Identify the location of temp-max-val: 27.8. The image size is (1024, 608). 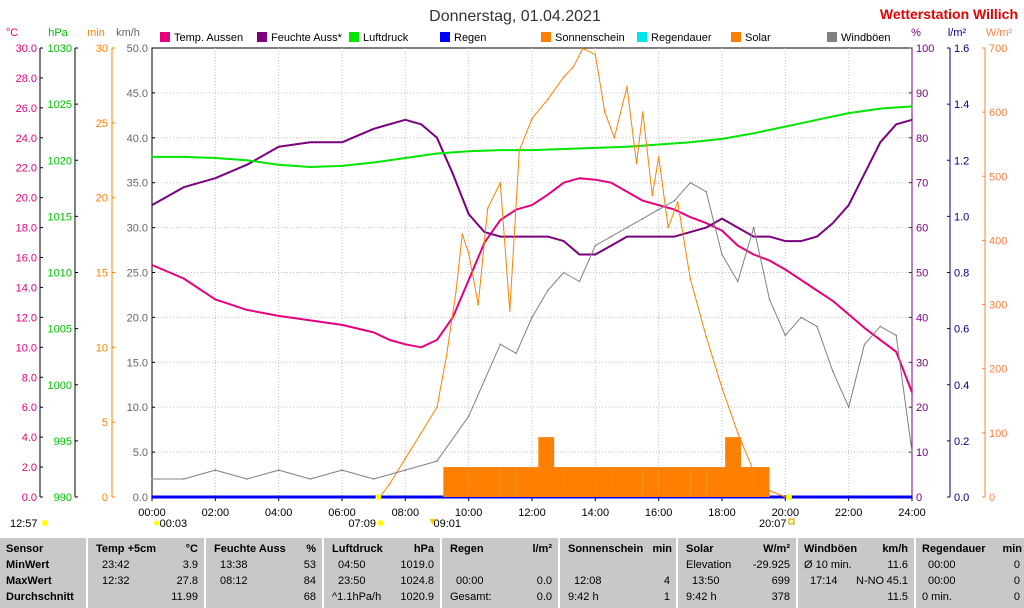
(187, 581).